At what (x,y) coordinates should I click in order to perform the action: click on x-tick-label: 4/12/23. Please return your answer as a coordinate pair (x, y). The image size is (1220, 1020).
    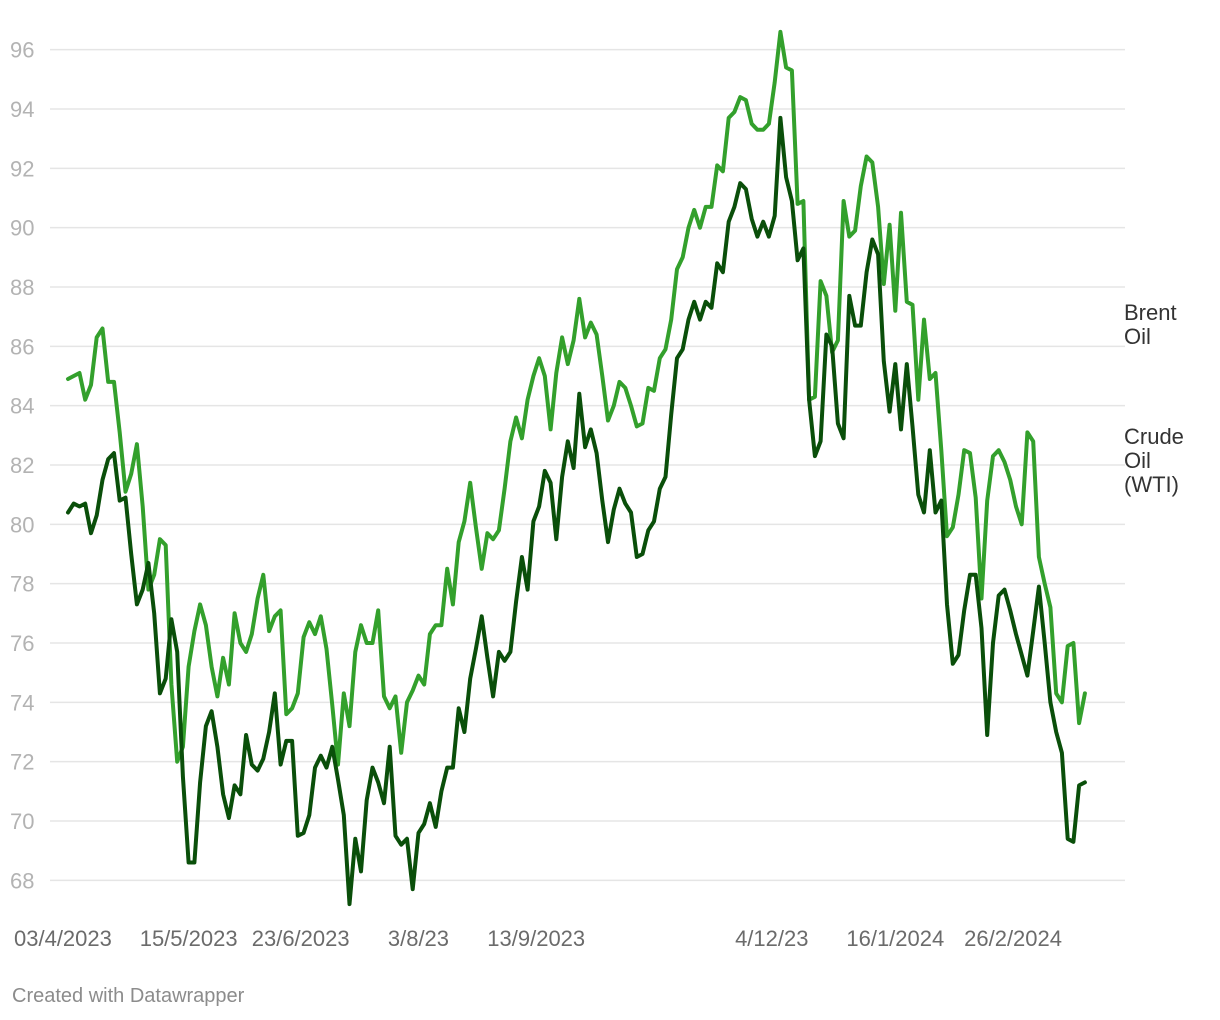
    Looking at the image, I should click on (771, 938).